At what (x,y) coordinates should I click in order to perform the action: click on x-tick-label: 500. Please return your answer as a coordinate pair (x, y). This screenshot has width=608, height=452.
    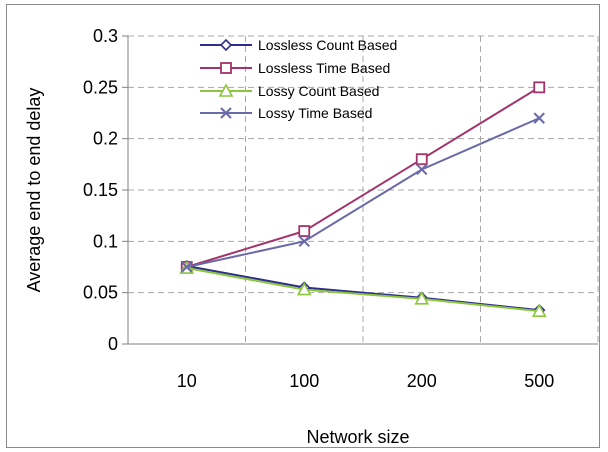
    Looking at the image, I should click on (539, 381).